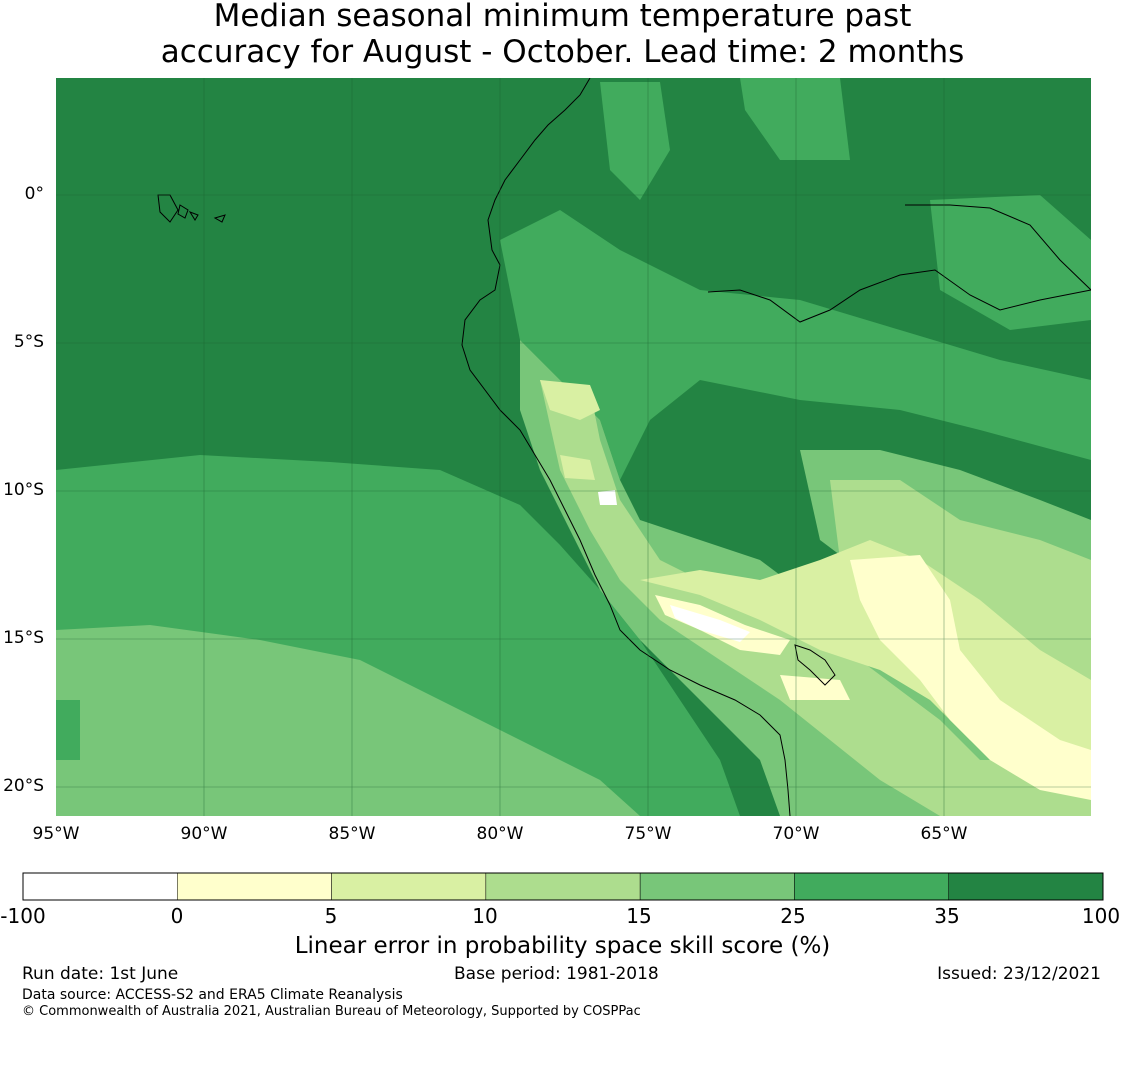 This screenshot has width=1125, height=1065. I want to click on lat-tick-10s: 10°S, so click(23, 490).